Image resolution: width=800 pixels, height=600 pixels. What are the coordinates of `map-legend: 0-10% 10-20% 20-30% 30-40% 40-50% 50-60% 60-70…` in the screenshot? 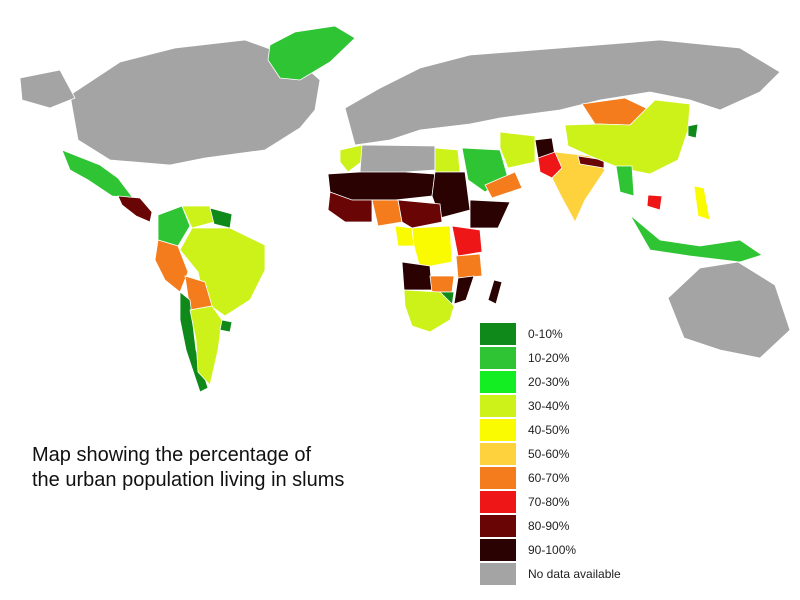 It's located at (565, 454).